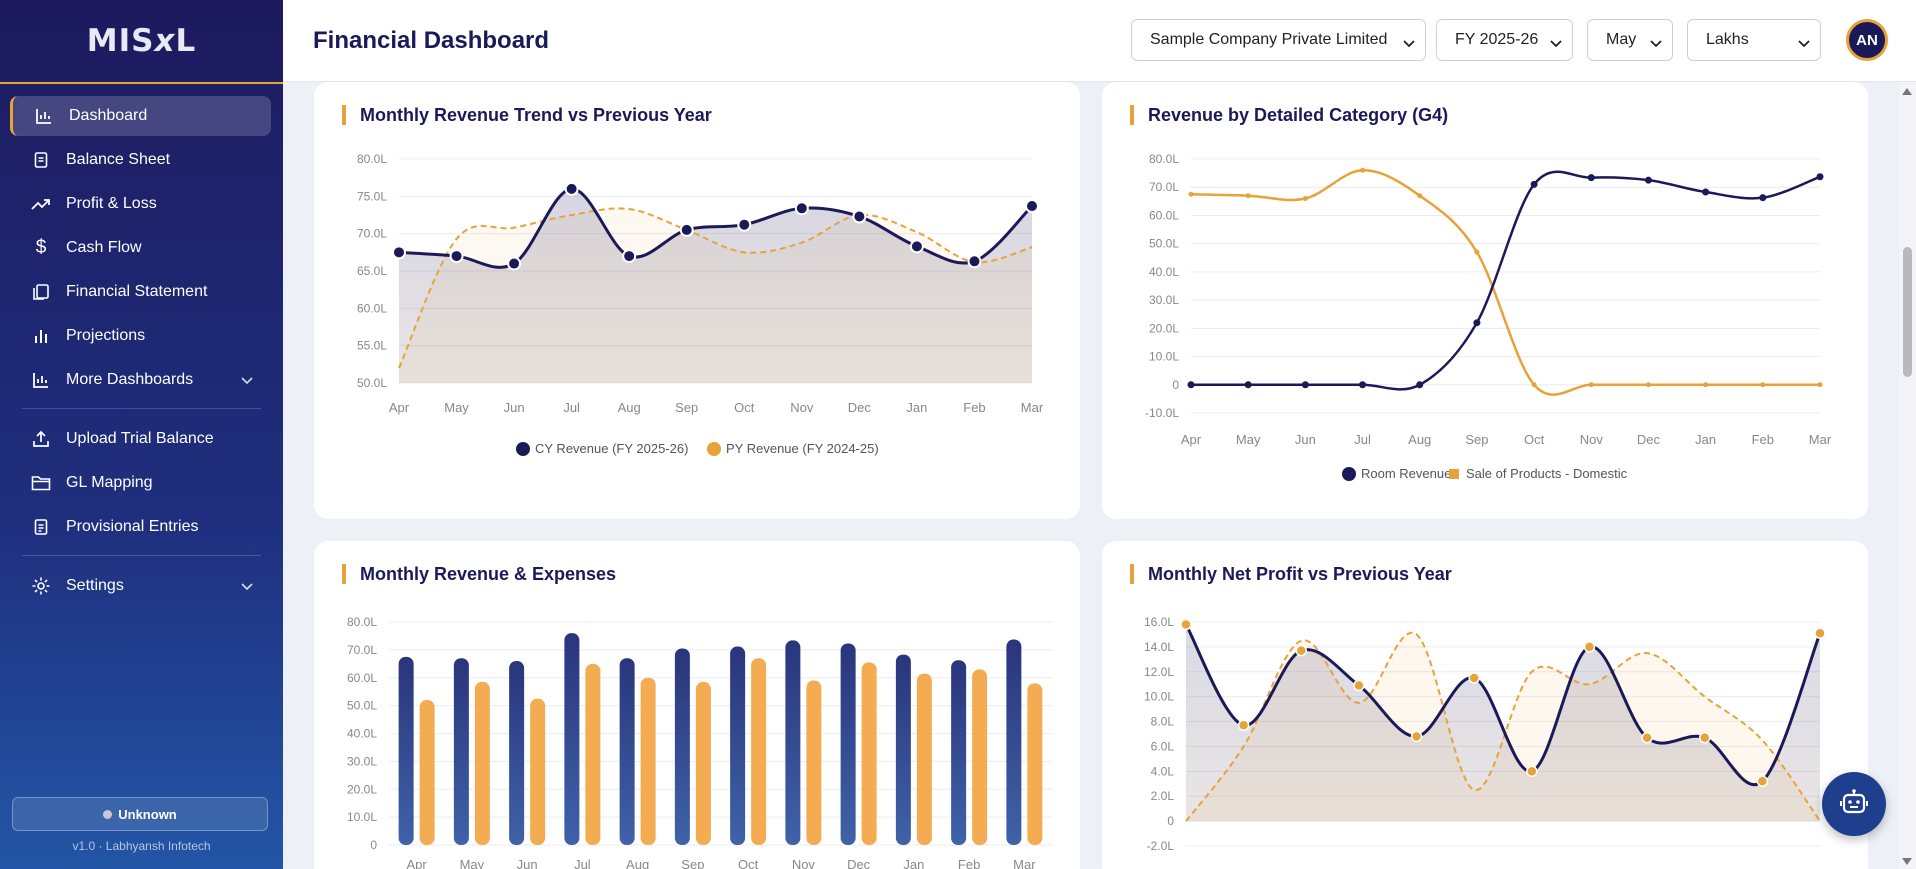  I want to click on y-tick-label: 2.0L, so click(1163, 796).